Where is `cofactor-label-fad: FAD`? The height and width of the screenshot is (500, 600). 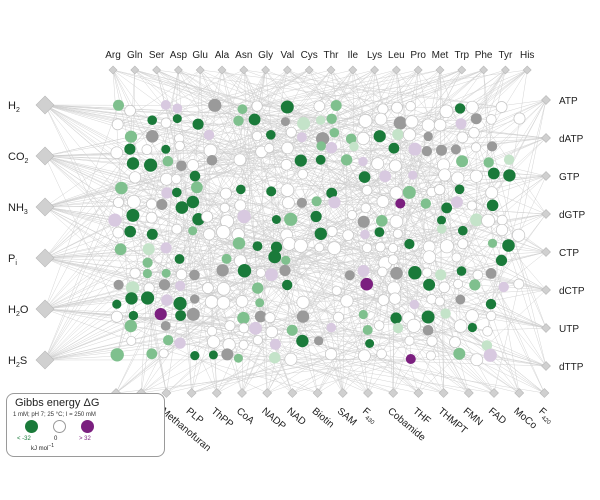
cofactor-label-fad: FAD is located at coordinates (497, 416).